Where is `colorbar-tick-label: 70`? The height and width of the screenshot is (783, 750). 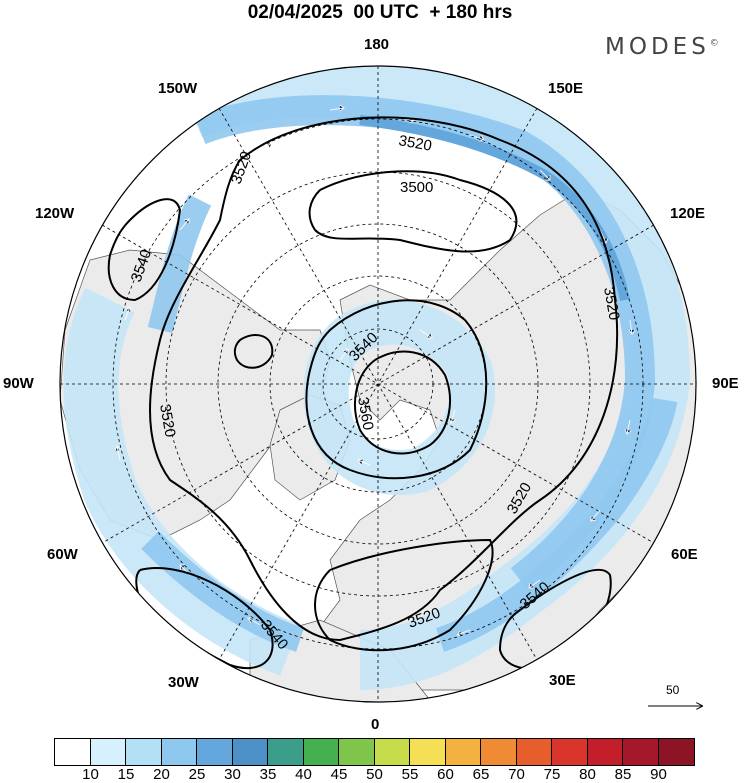 colorbar-tick-label: 70 is located at coordinates (516, 774).